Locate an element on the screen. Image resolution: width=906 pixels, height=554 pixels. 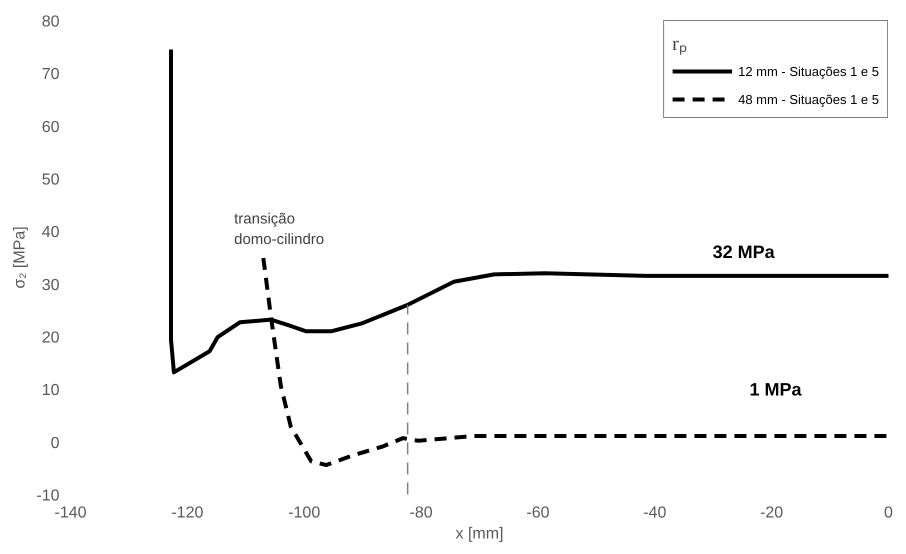
legend-label: 12 mm - Situações 1 e 5 is located at coordinates (808, 71).